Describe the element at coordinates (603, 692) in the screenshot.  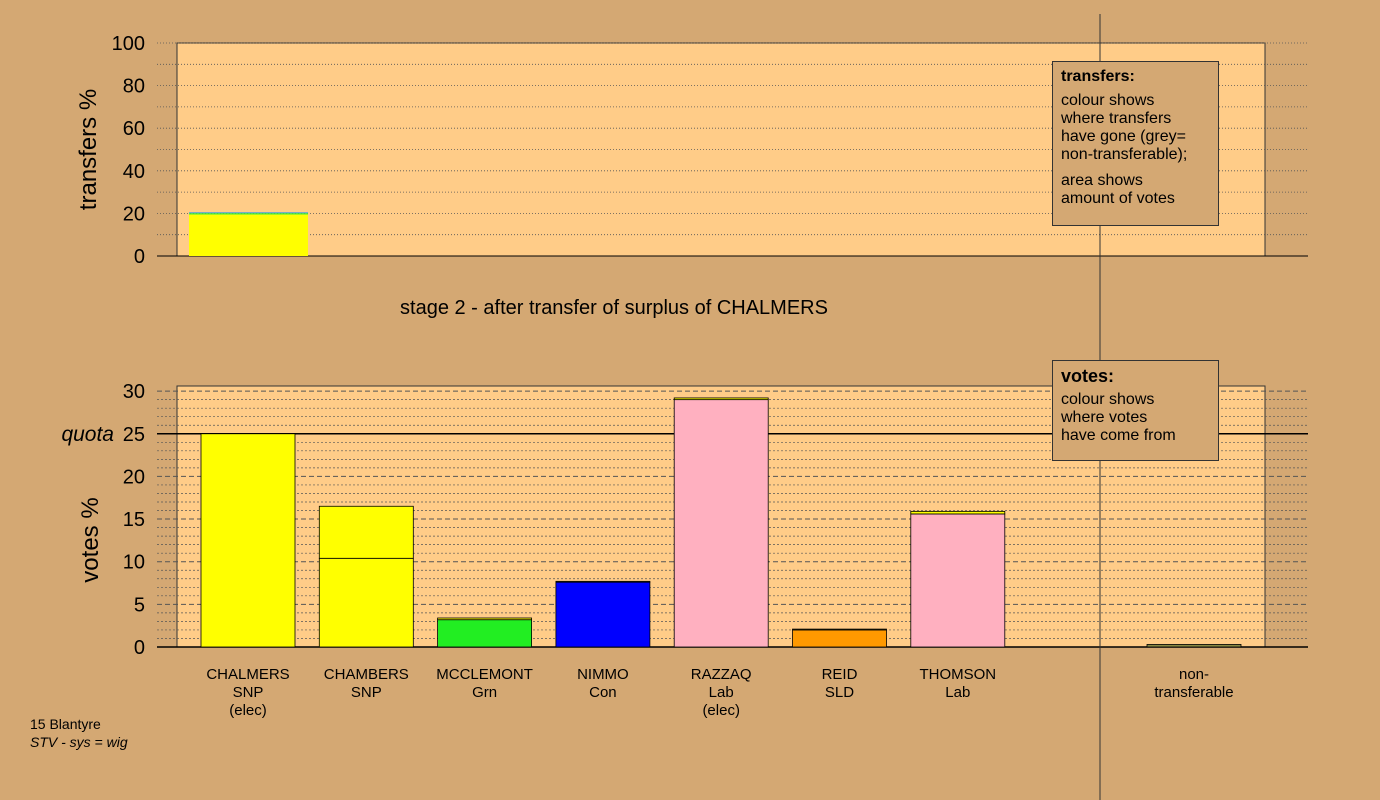
I see `candidate-party-label: Con` at that location.